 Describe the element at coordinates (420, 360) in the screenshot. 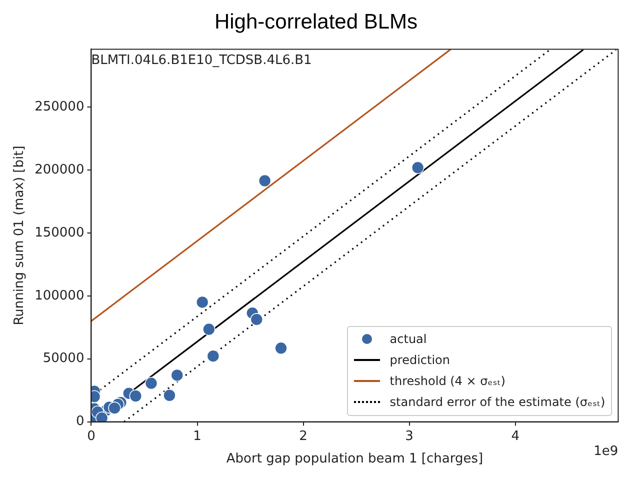

I see `legend-label: prediction` at that location.